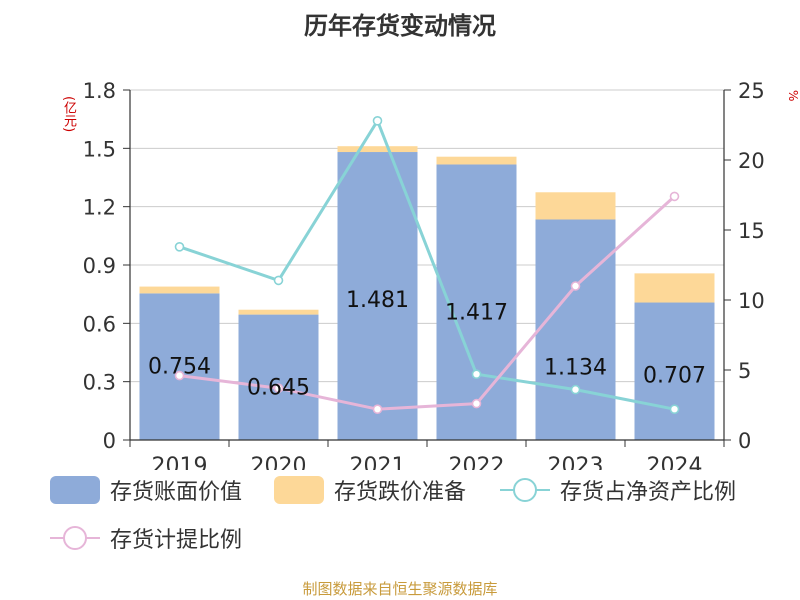  What do you see at coordinates (744, 371) in the screenshot?
I see `right-tick-label: 5` at bounding box center [744, 371].